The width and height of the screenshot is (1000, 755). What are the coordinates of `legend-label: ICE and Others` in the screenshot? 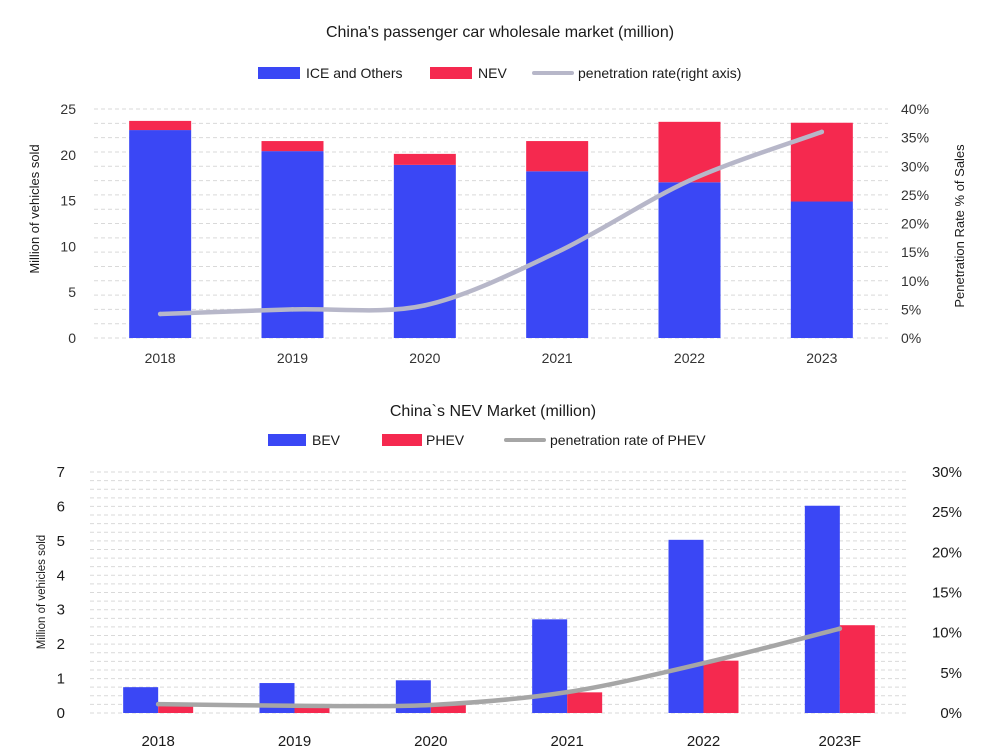 It's located at (354, 73).